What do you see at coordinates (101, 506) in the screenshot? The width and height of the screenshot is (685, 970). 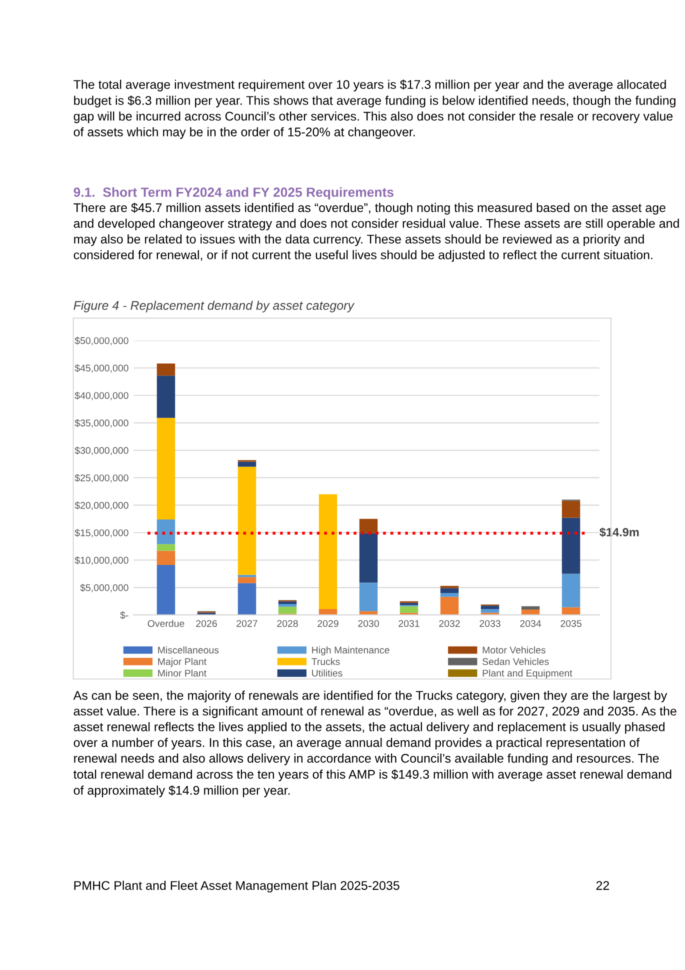 I see `y-tick-label: $20,000,000` at bounding box center [101, 506].